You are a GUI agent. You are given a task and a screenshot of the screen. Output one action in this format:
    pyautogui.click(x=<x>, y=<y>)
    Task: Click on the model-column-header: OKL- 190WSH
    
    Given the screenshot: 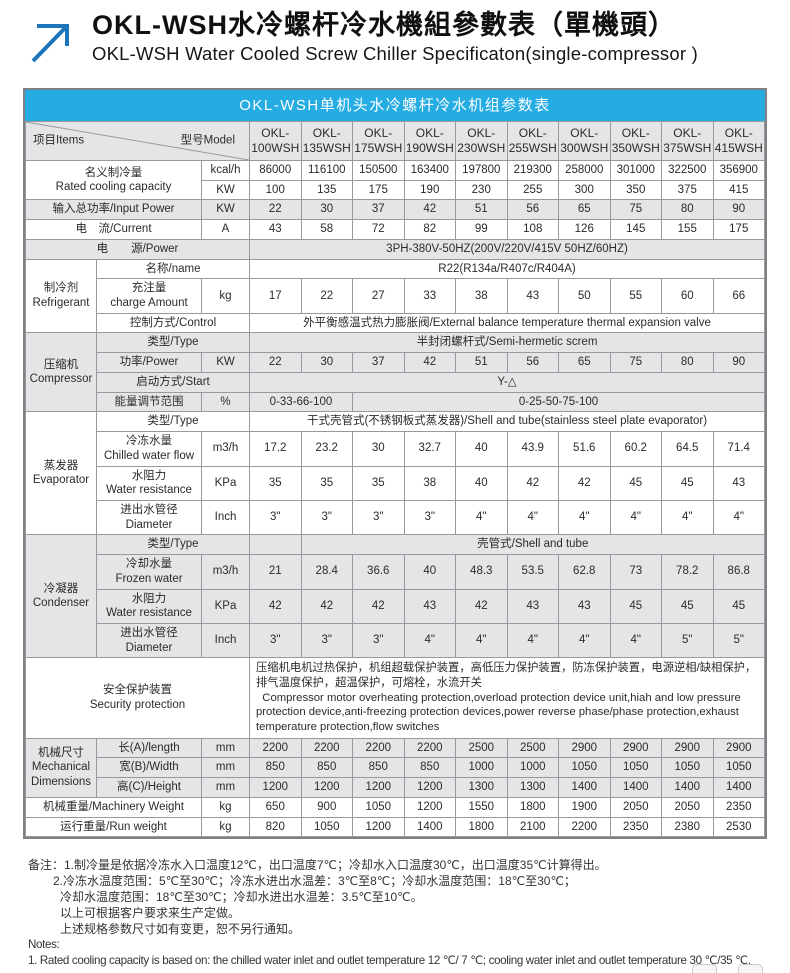 What is the action you would take?
    pyautogui.click(x=429, y=141)
    